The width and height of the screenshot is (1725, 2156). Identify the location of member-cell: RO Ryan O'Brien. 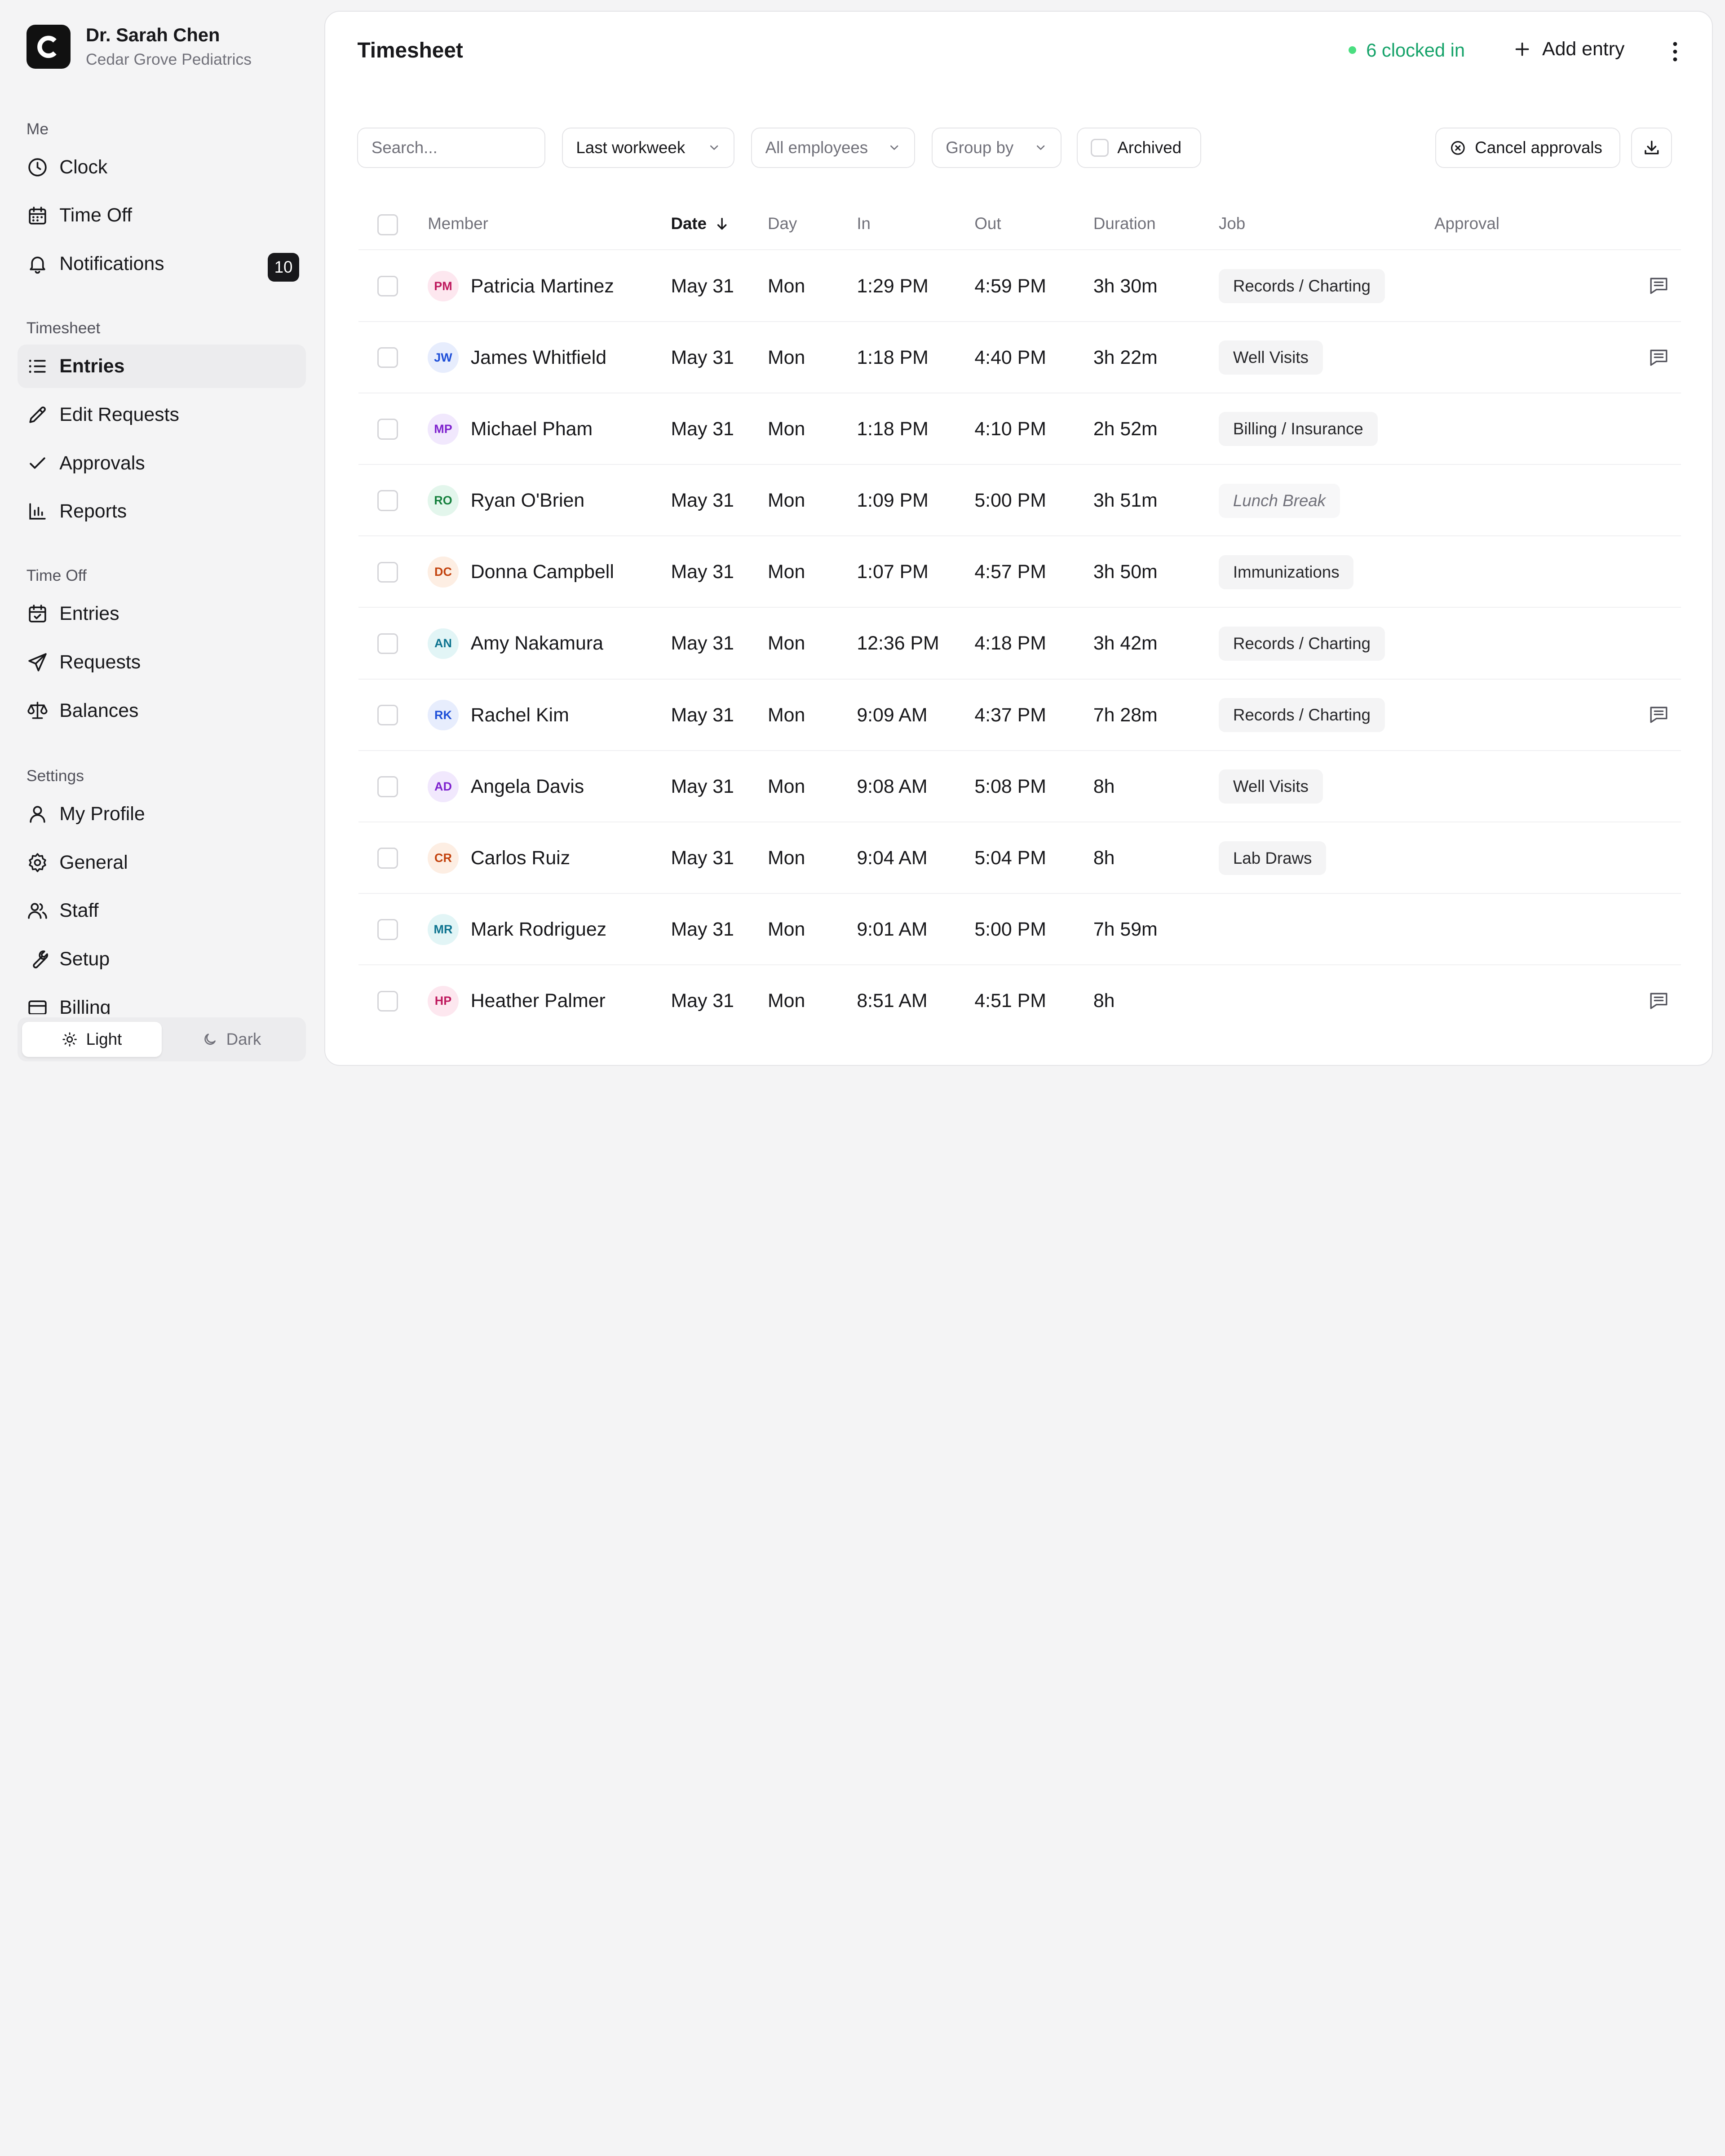
(506, 501).